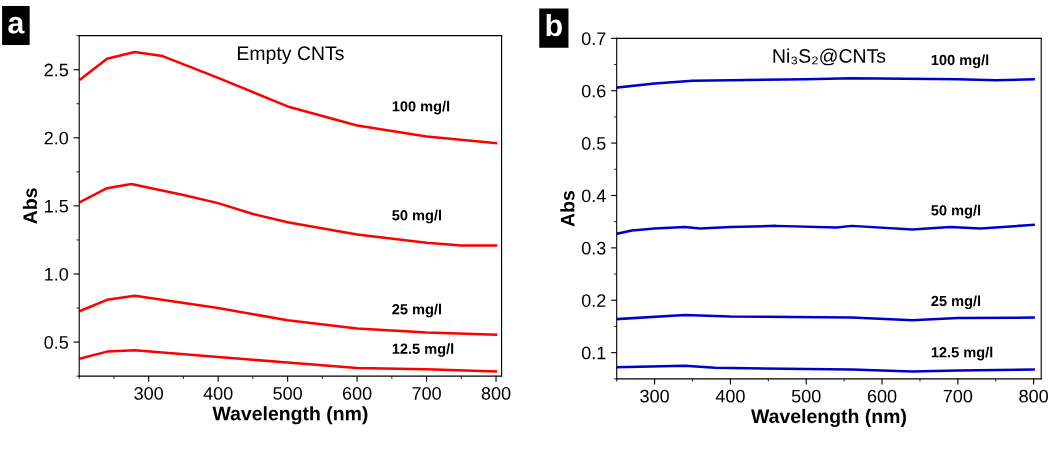 Image resolution: width=1056 pixels, height=451 pixels. What do you see at coordinates (554, 25) in the screenshot?
I see `text: b` at bounding box center [554, 25].